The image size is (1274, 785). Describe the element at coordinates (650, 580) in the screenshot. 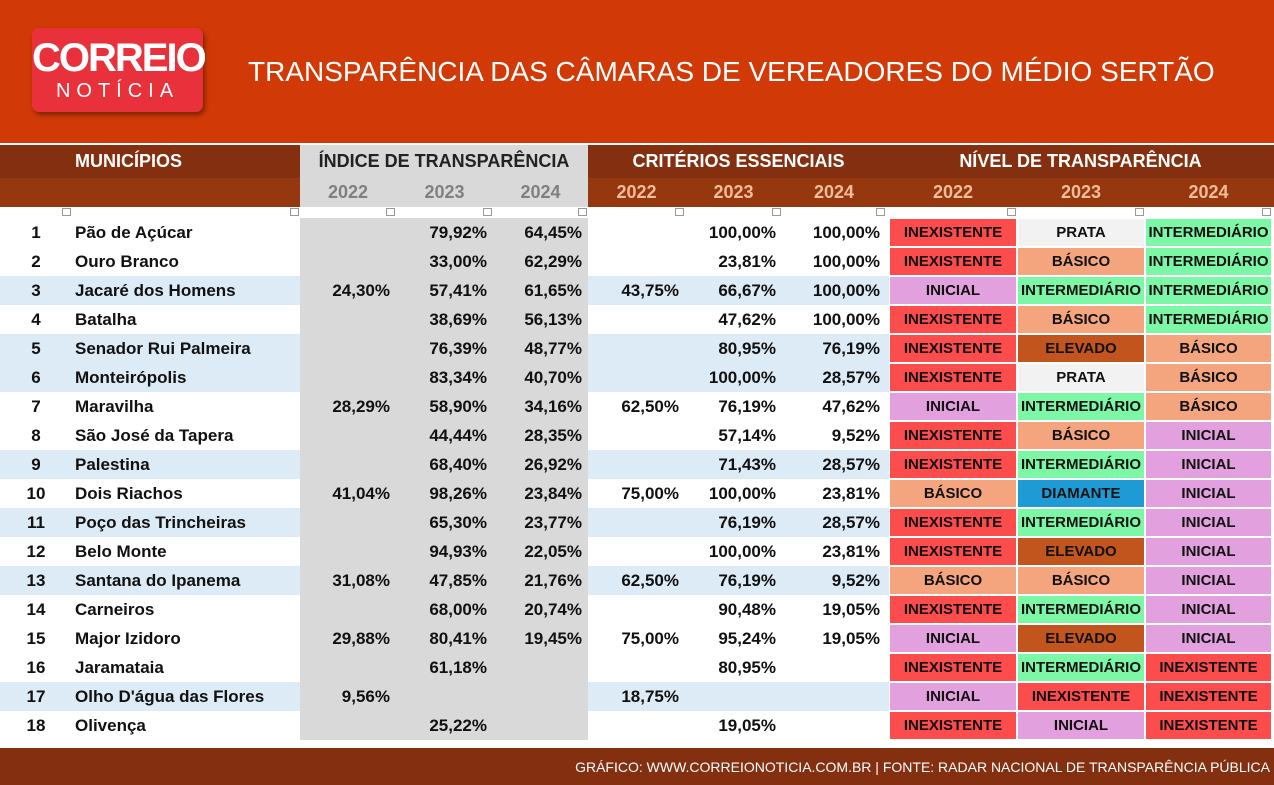

I see `value-cell: 62,50%` at that location.